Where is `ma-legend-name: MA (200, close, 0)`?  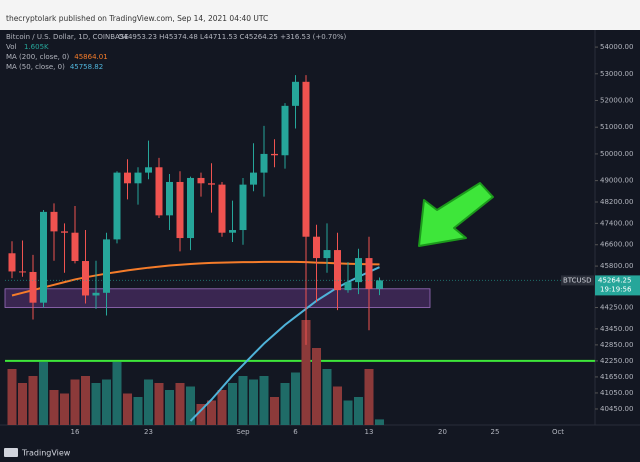
ma-legend-name: MA (200, close, 0) is located at coordinates (38, 57).